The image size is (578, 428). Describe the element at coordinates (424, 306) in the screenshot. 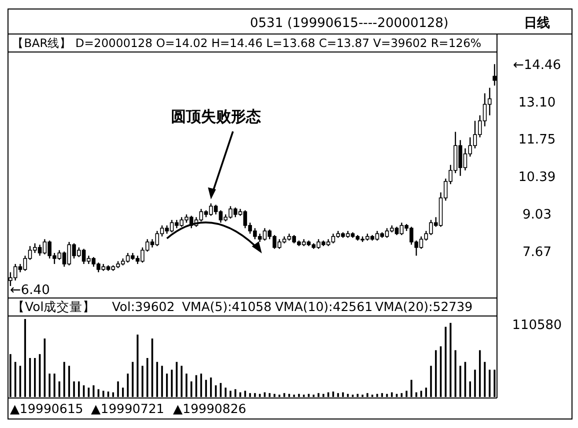

I see `text: VMA(20):52739` at that location.